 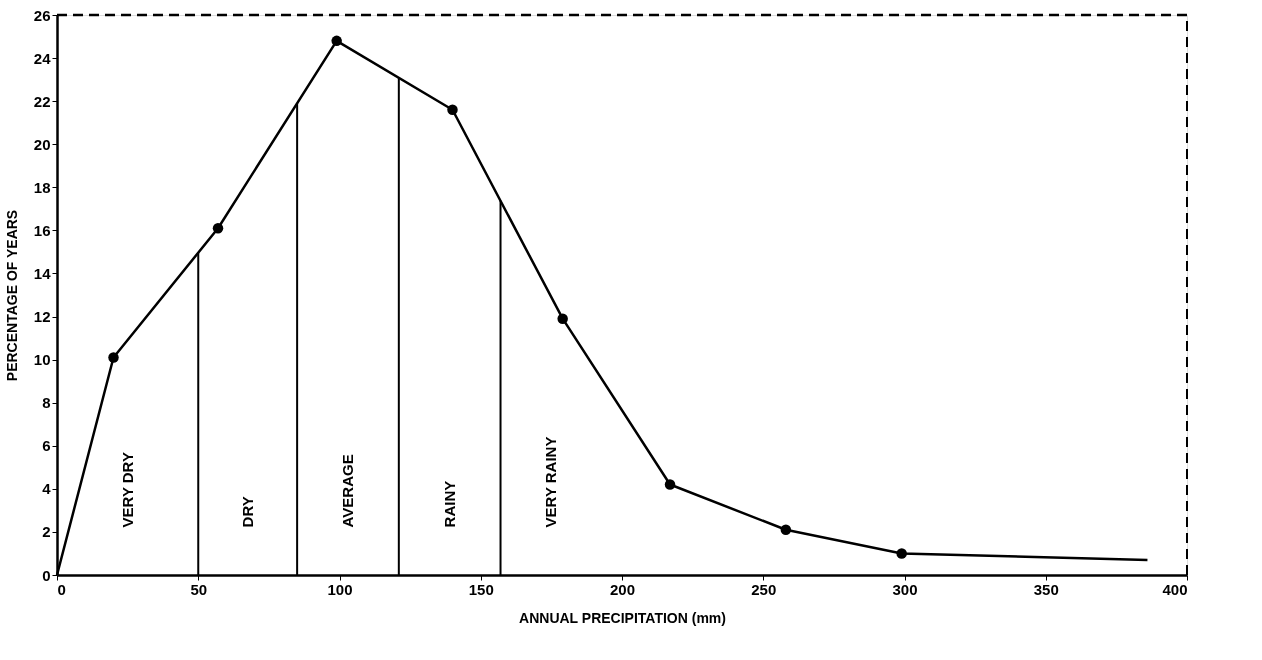 What do you see at coordinates (42, 101) in the screenshot?
I see `y-tick-label: 22` at bounding box center [42, 101].